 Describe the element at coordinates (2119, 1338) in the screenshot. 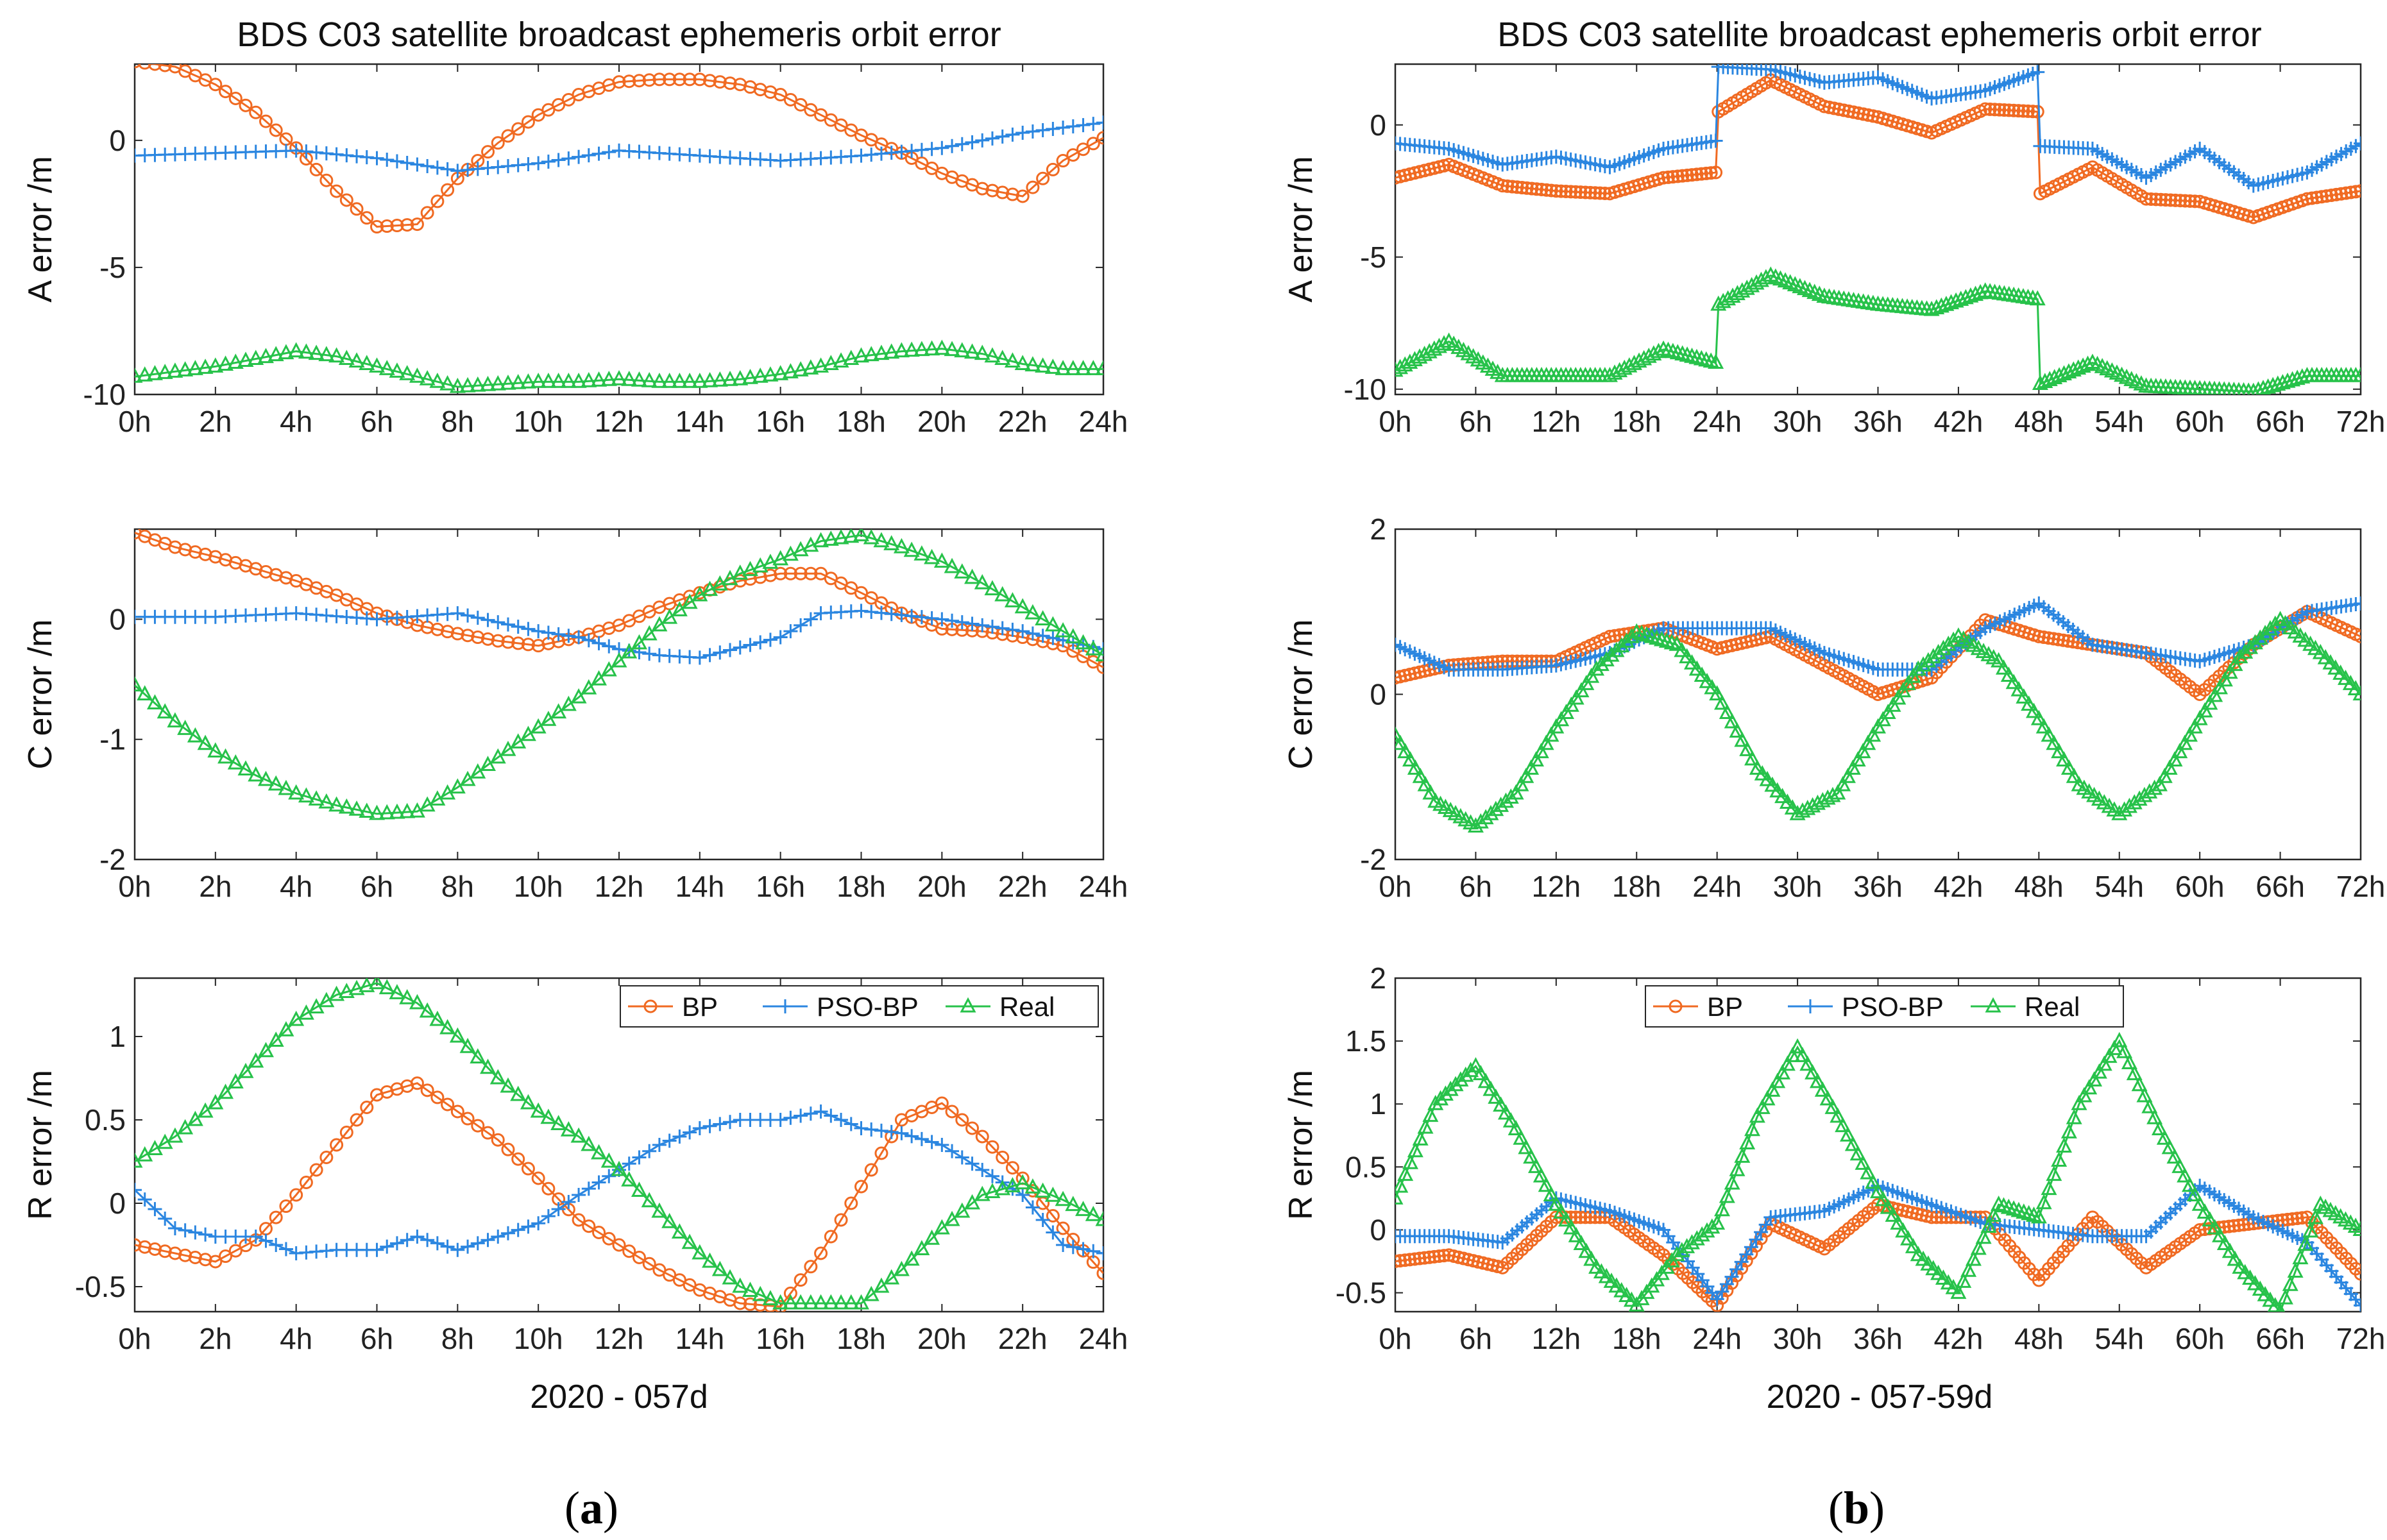

I see `x-tick-label: 54h` at that location.